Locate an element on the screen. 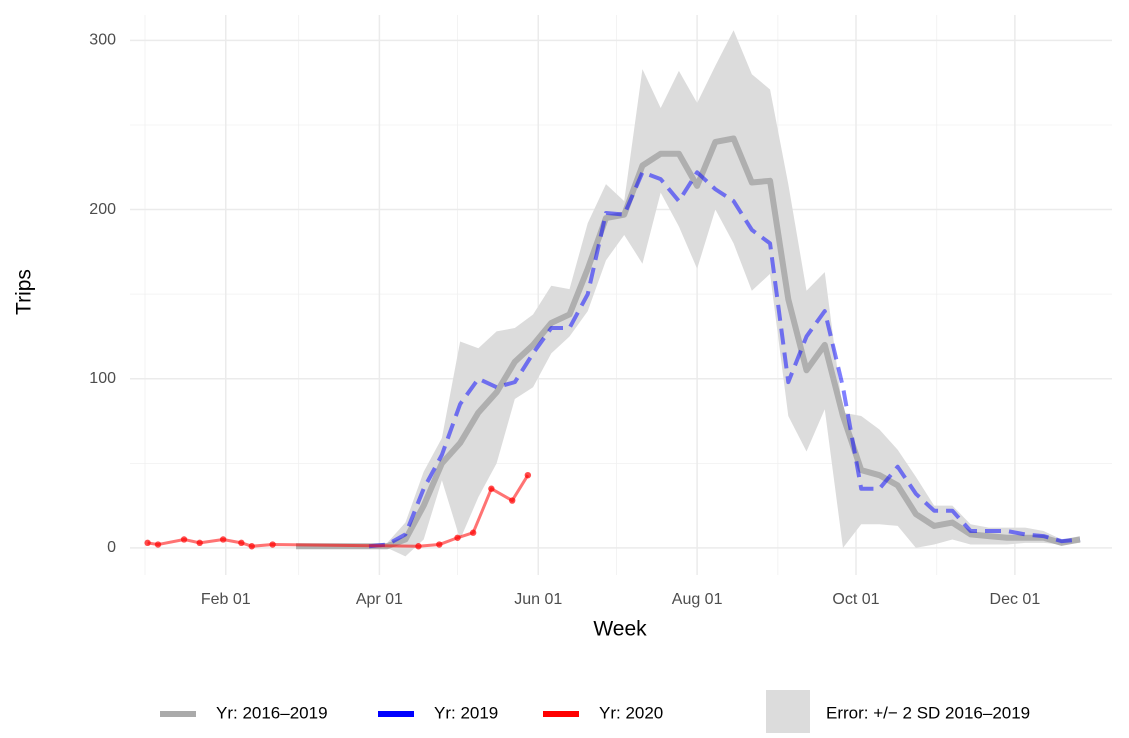 The width and height of the screenshot is (1129, 738). x-tick-label: Oct 01 is located at coordinates (855, 599).